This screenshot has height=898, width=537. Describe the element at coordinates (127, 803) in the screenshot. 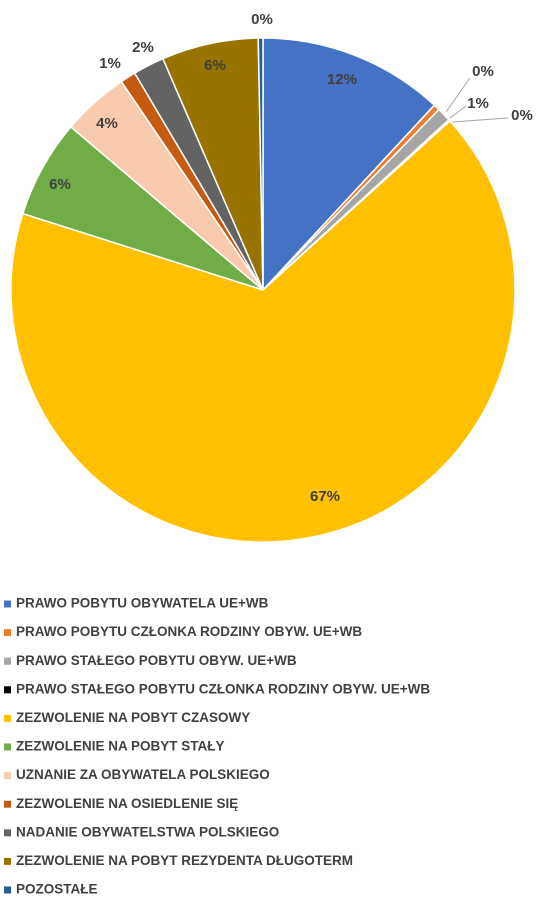

I see `legend-label: ZEZWOLENIE NA OSIEDLENIE SIĘ` at that location.